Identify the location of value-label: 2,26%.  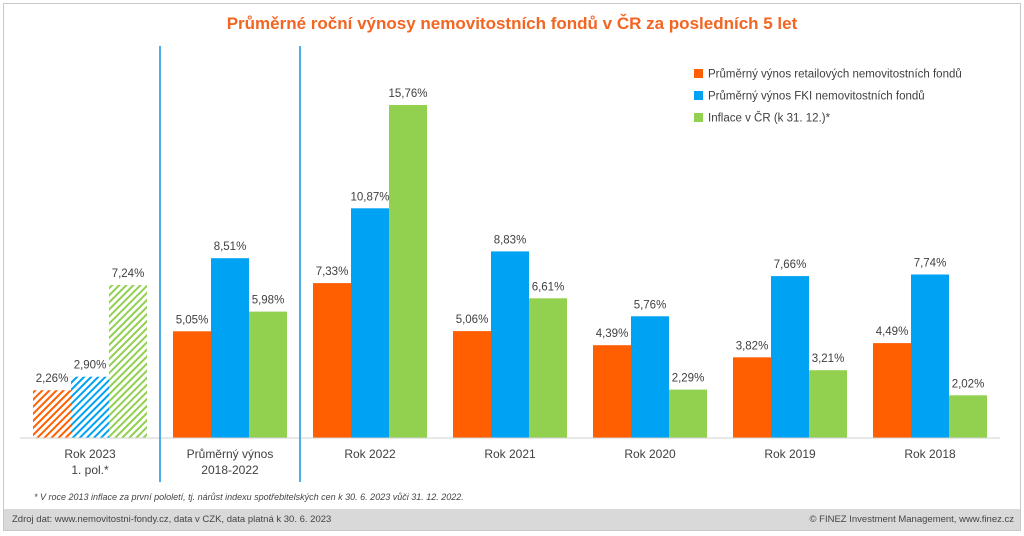
(52, 379).